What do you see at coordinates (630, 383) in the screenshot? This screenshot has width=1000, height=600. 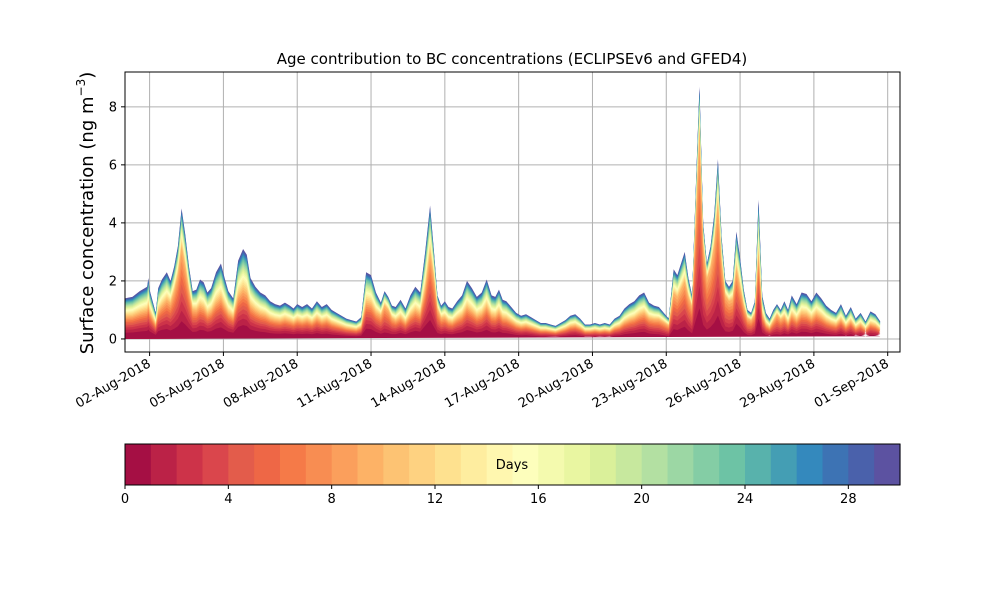 I see `x-tick-label: 23-Aug-2018` at bounding box center [630, 383].